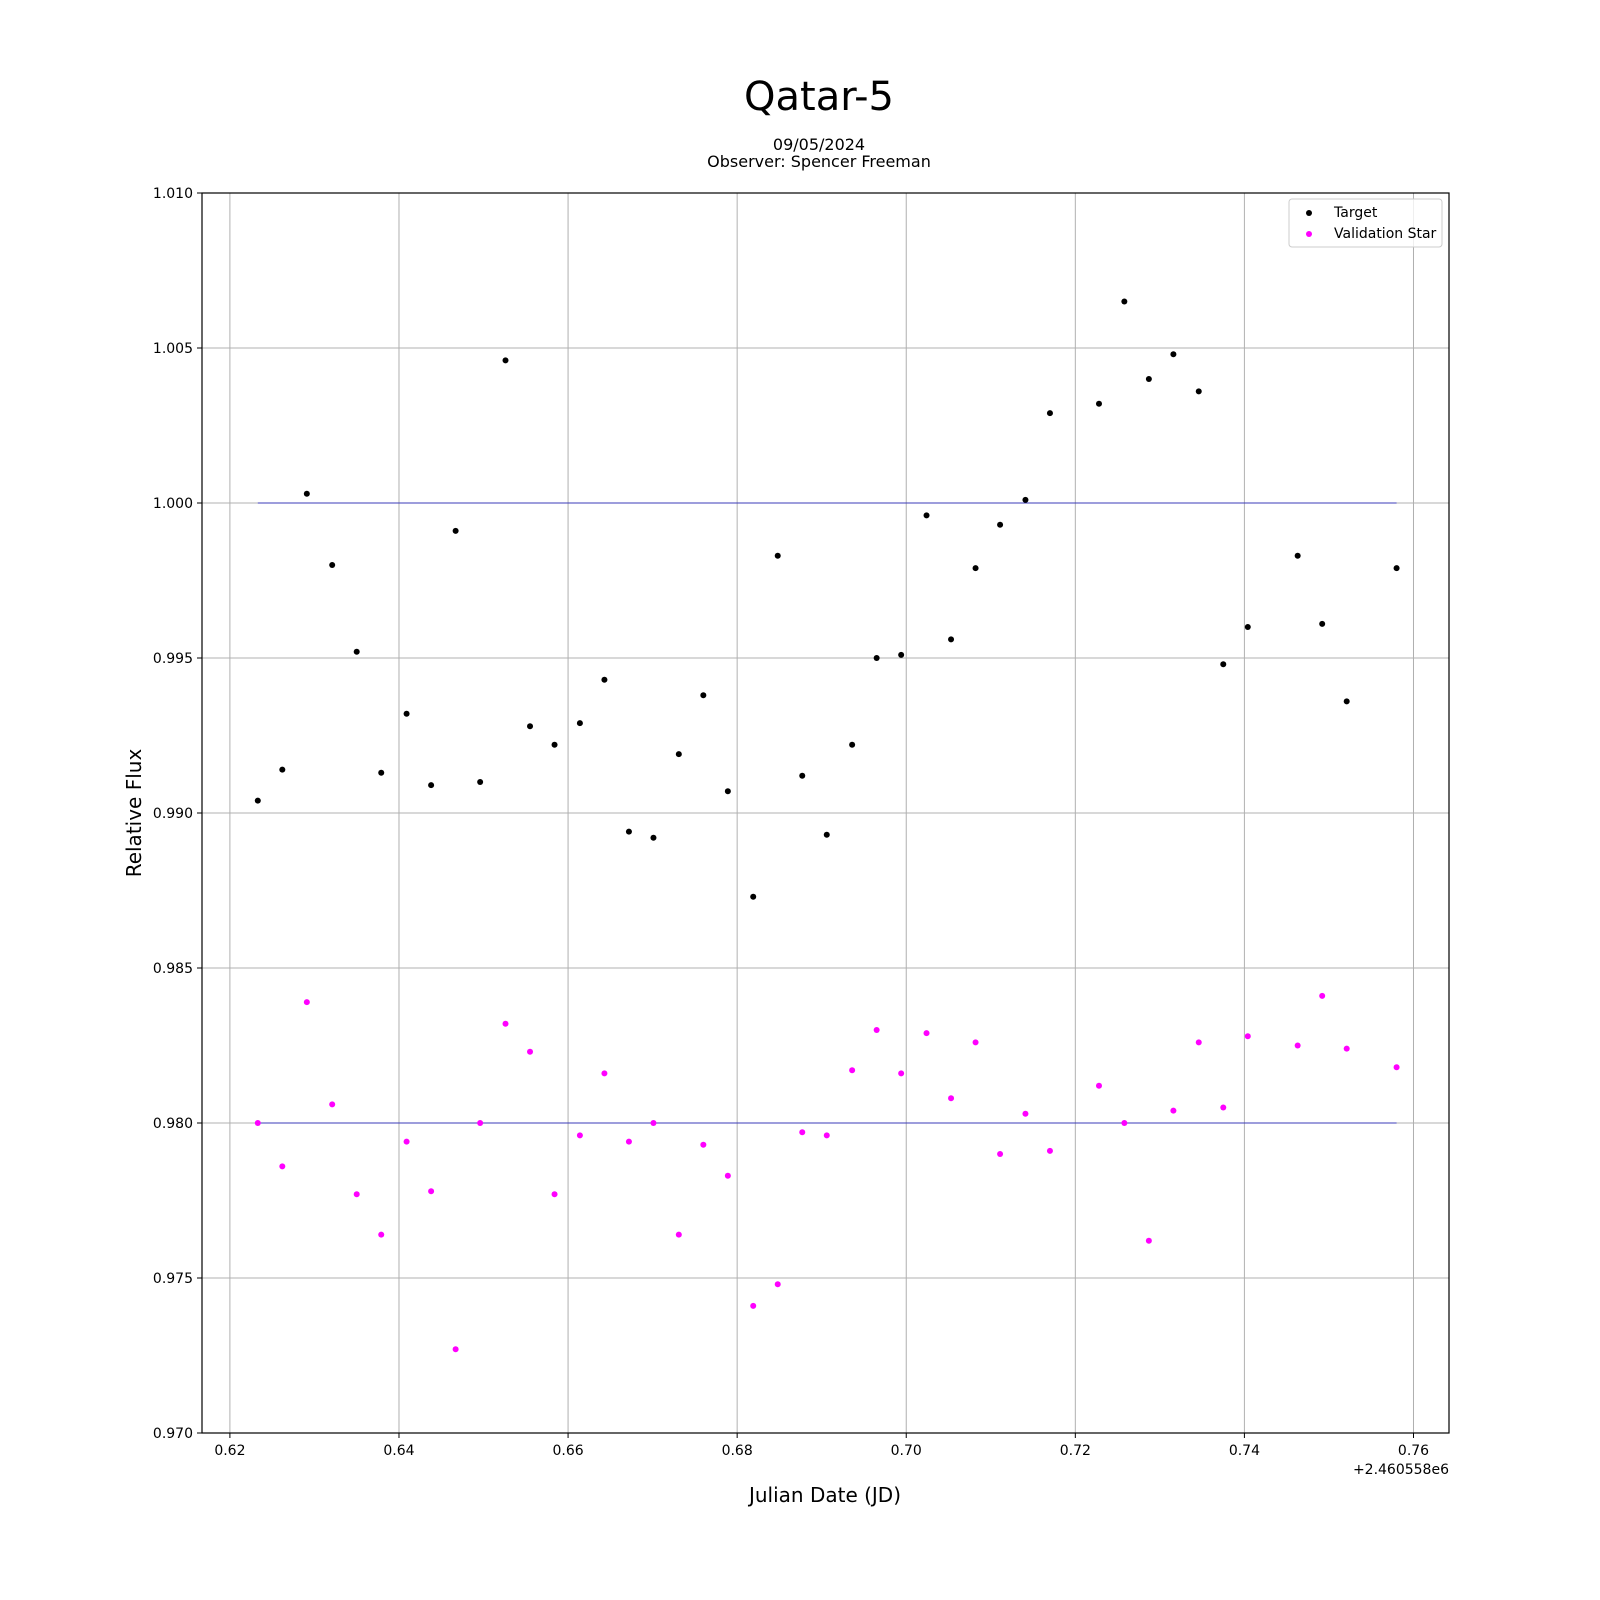 The height and width of the screenshot is (1600, 1600). What do you see at coordinates (134, 813) in the screenshot?
I see `y-axis-title: Relative Flux` at bounding box center [134, 813].